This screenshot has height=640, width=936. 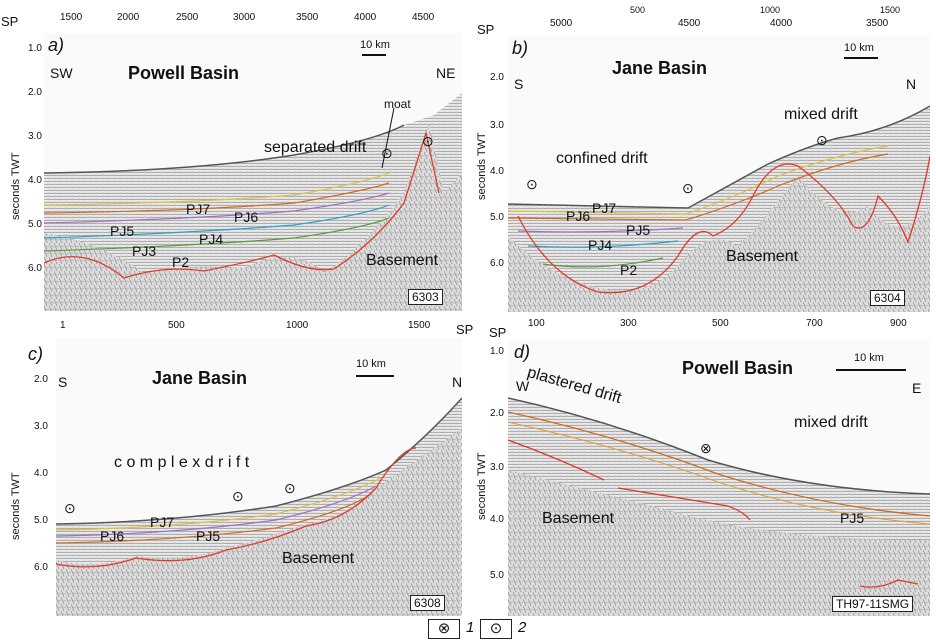 I want to click on panel-a-letter: a), so click(x=56, y=45).